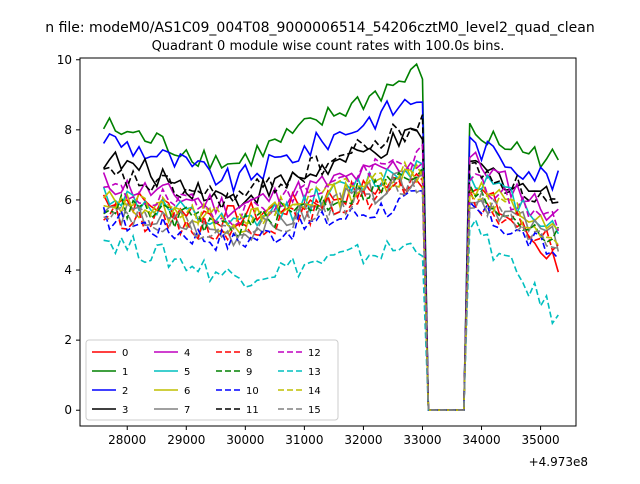 This screenshot has height=484, width=640. I want to click on legend-label-12: 12, so click(314, 353).